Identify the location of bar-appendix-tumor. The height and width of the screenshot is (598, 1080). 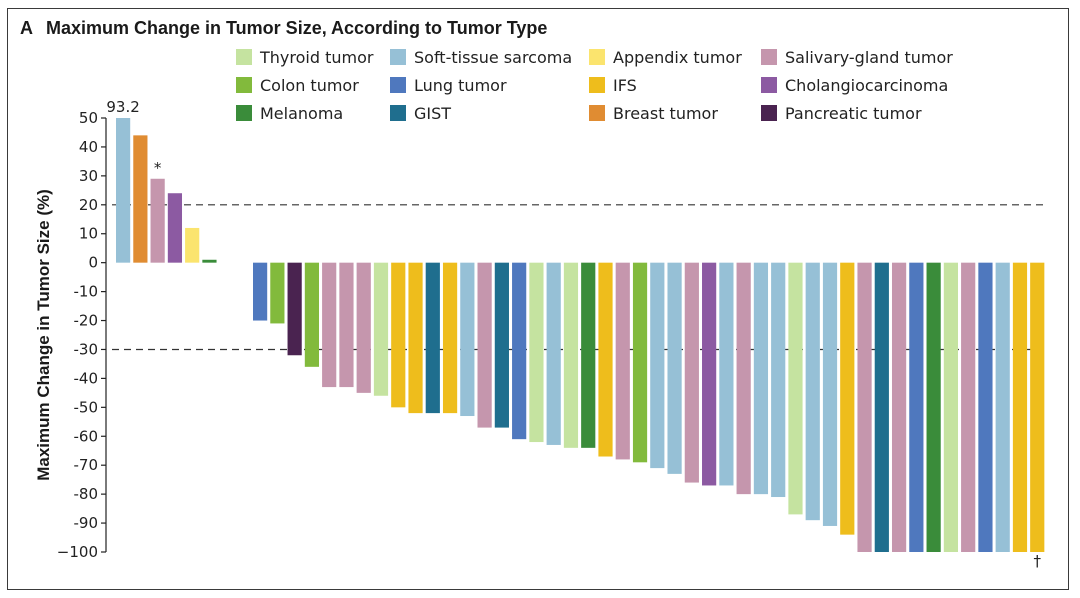
(192, 245).